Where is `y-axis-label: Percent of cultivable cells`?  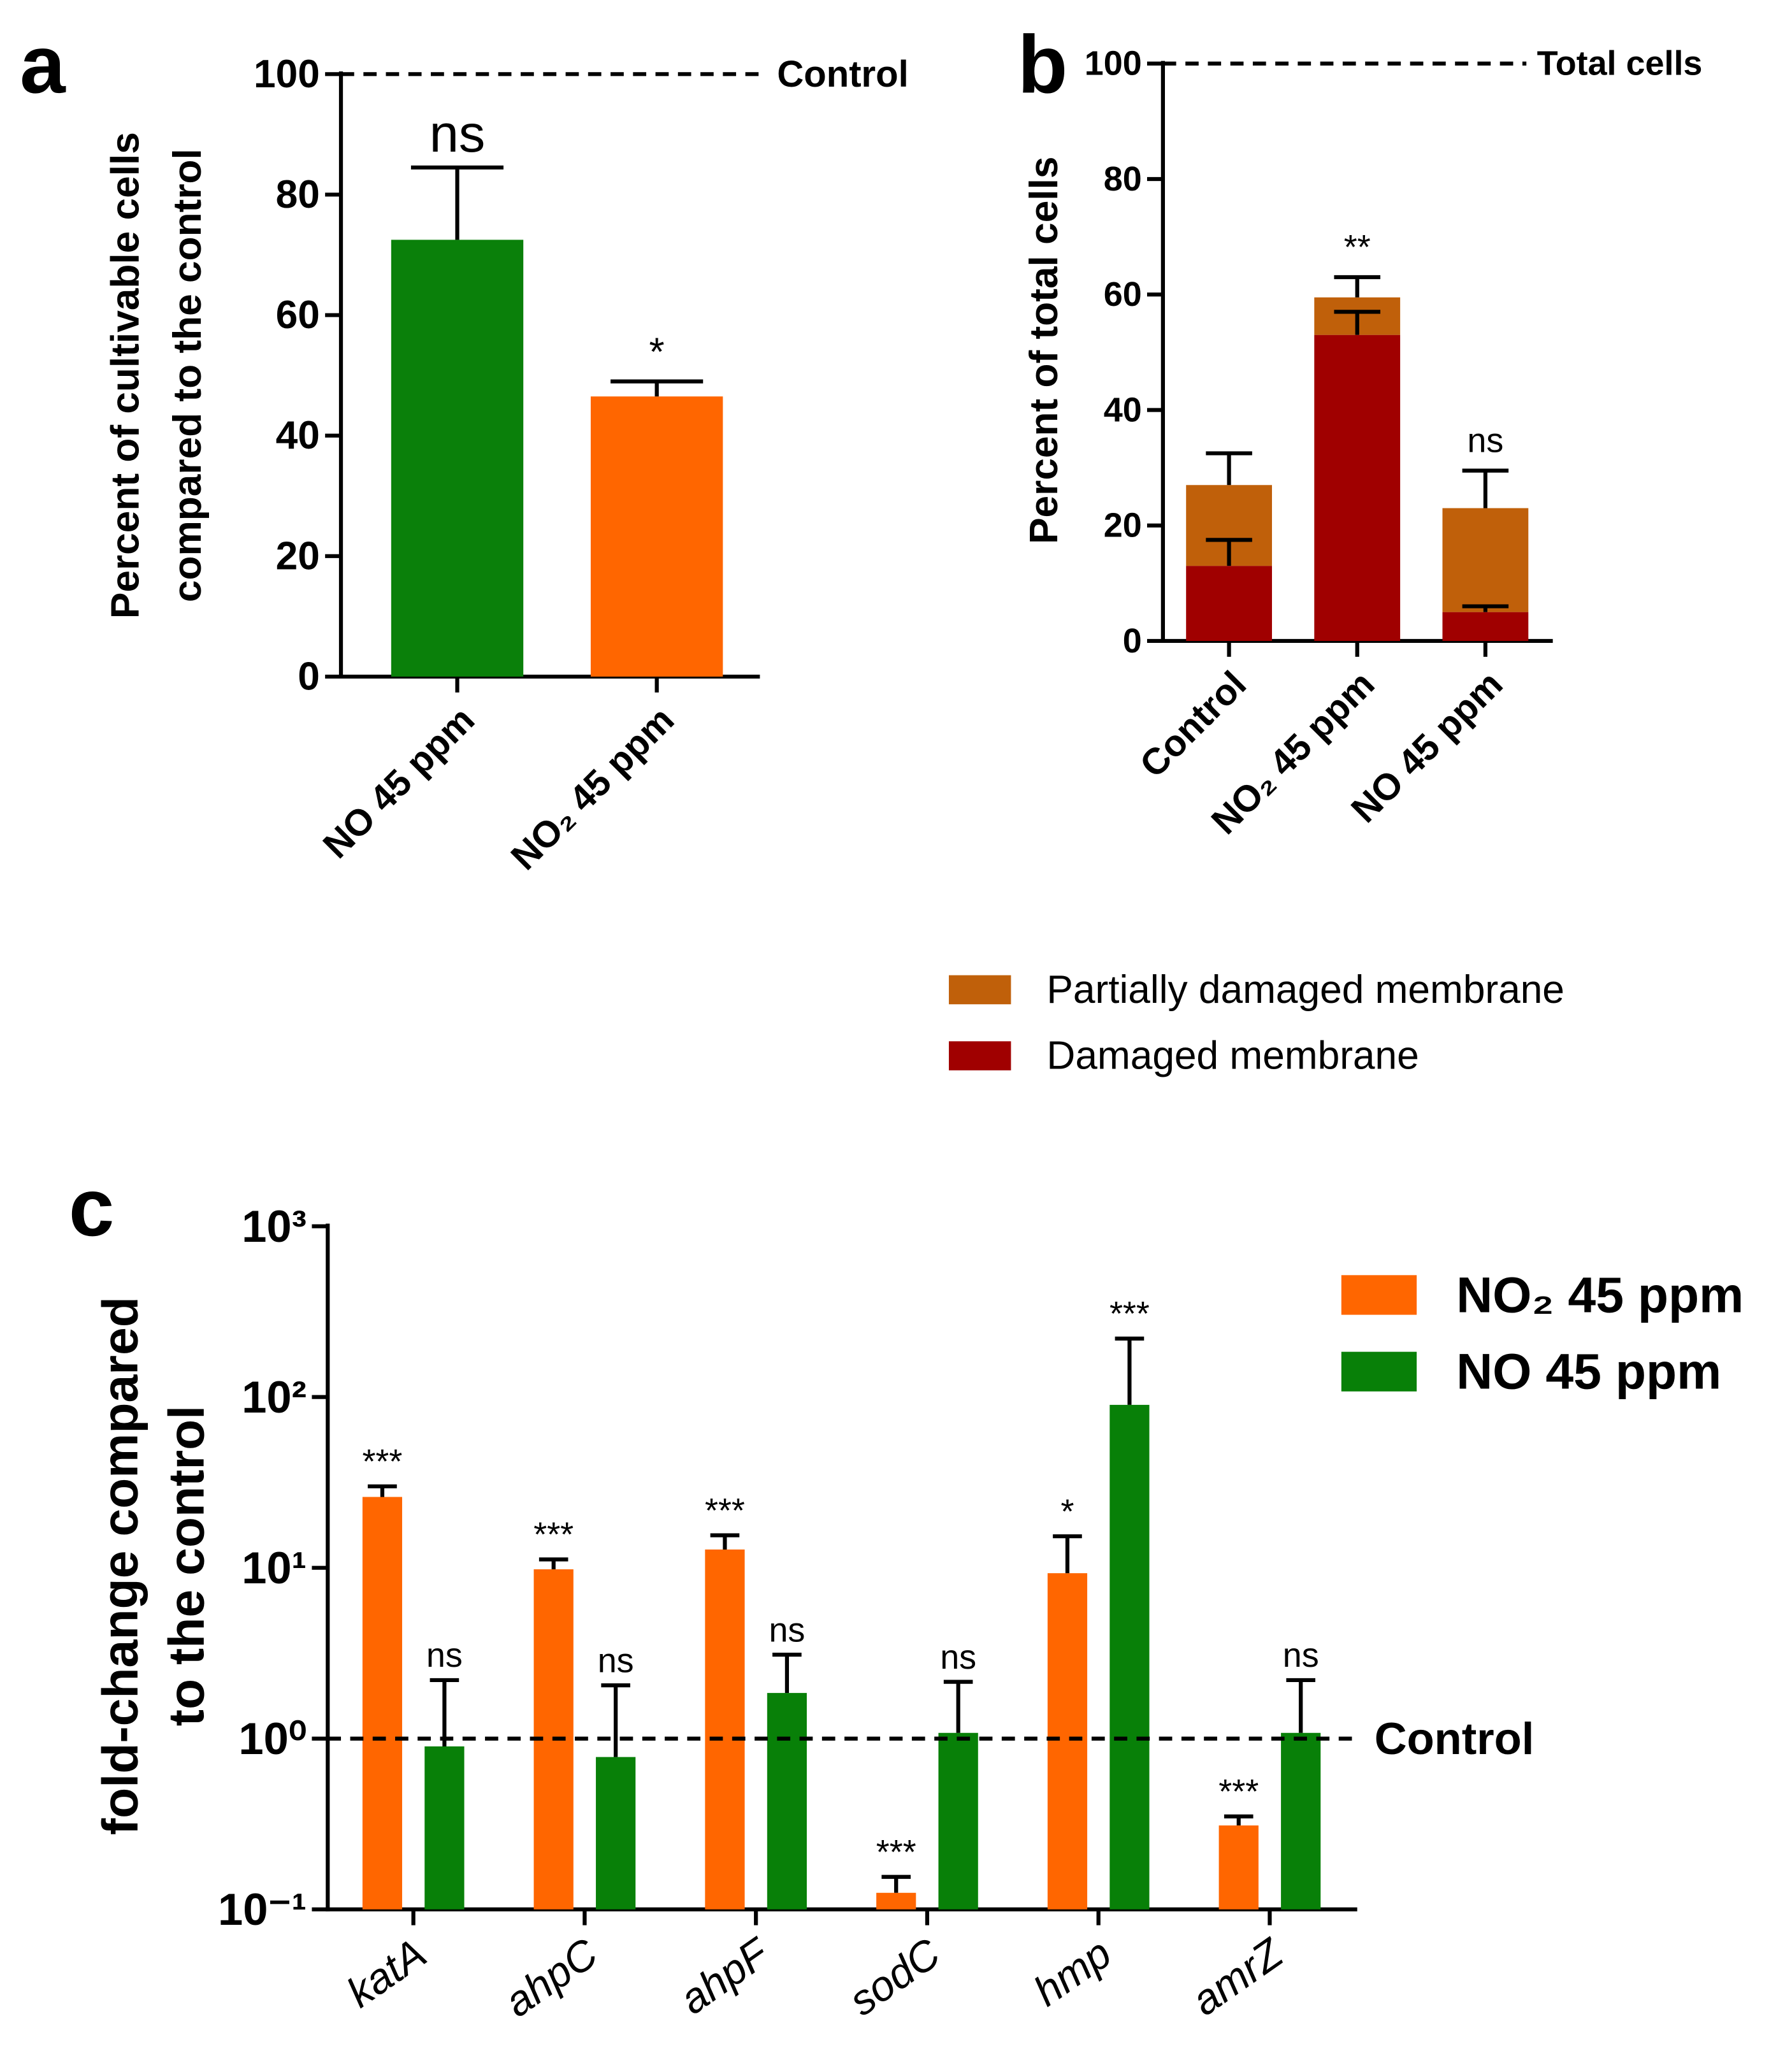 y-axis-label: Percent of cultivable cells is located at coordinates (126, 376).